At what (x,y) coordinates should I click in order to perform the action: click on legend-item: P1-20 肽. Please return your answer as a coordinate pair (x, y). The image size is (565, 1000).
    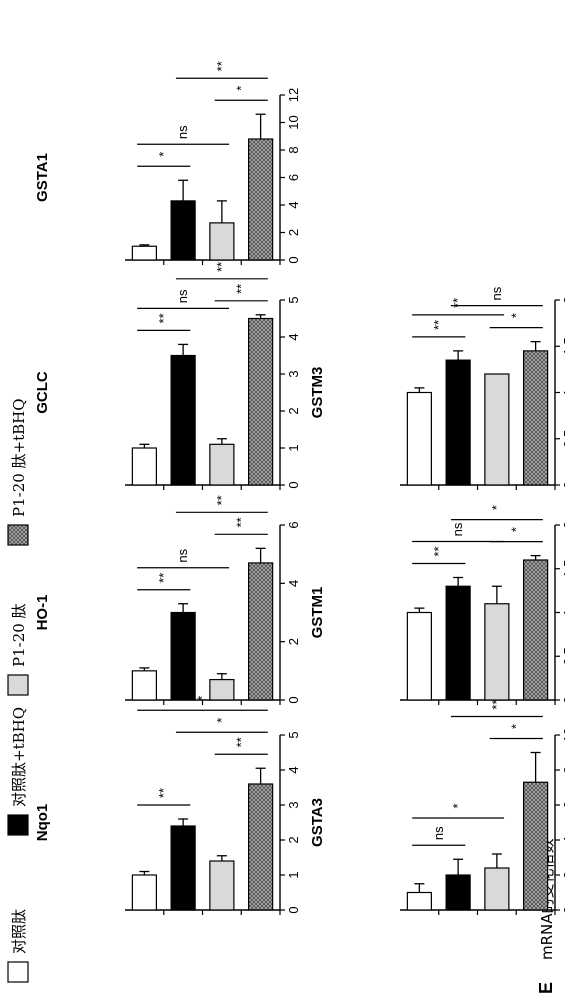
    Looking at the image, I should click on (18, 649).